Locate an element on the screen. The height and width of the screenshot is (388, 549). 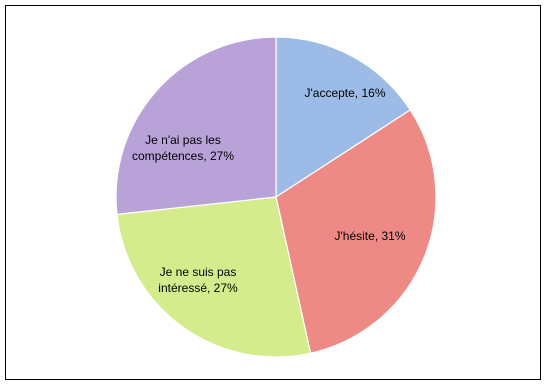
pie-slice-label-4: Je n'ai pas les compétences, 27% is located at coordinates (183, 148).